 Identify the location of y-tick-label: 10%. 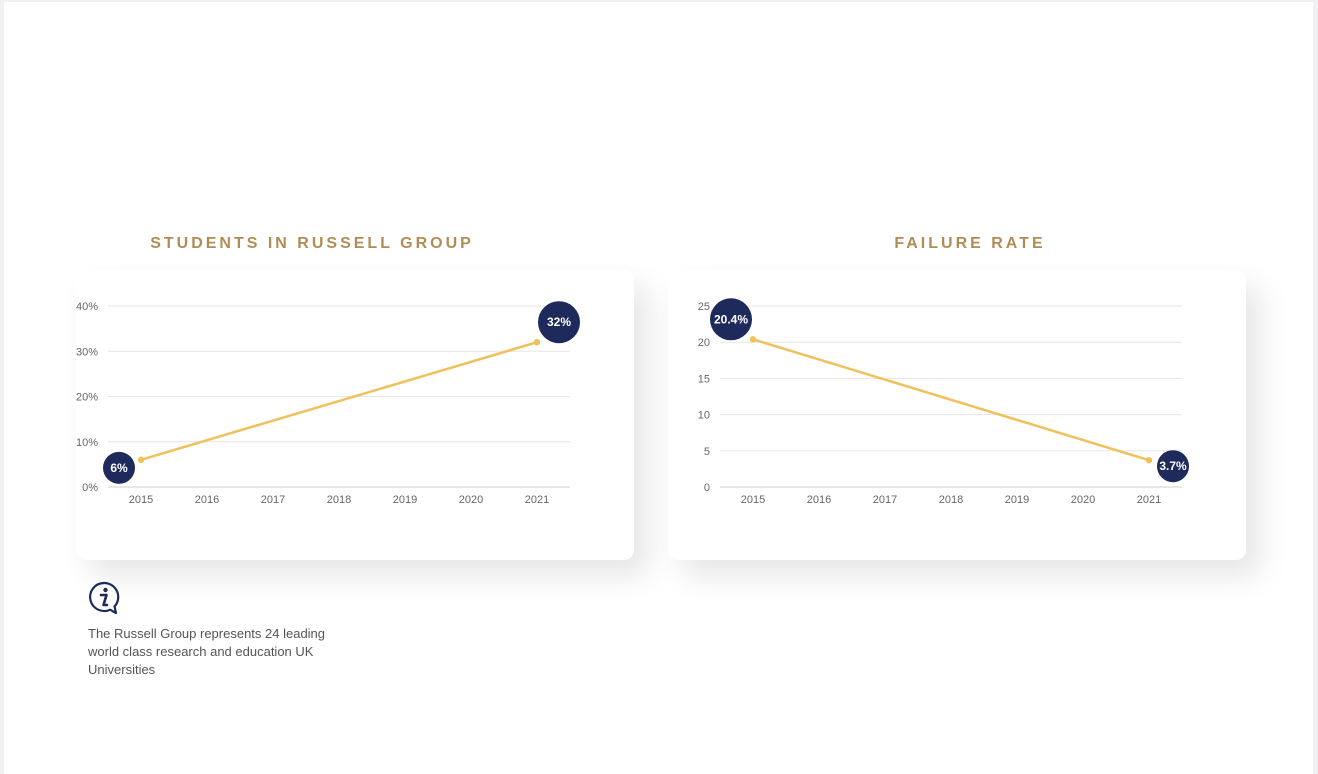
(87, 443).